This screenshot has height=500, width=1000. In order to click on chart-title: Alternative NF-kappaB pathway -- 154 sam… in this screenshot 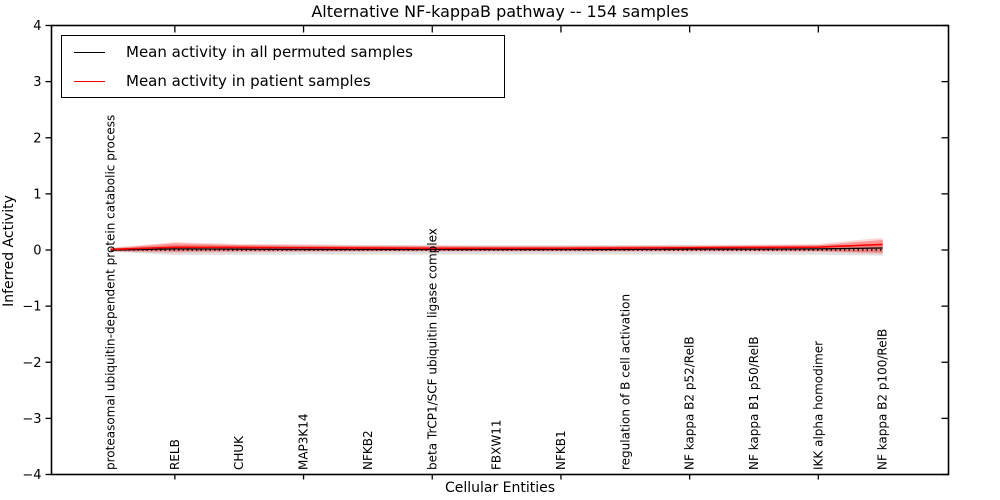, I will do `click(500, 11)`.